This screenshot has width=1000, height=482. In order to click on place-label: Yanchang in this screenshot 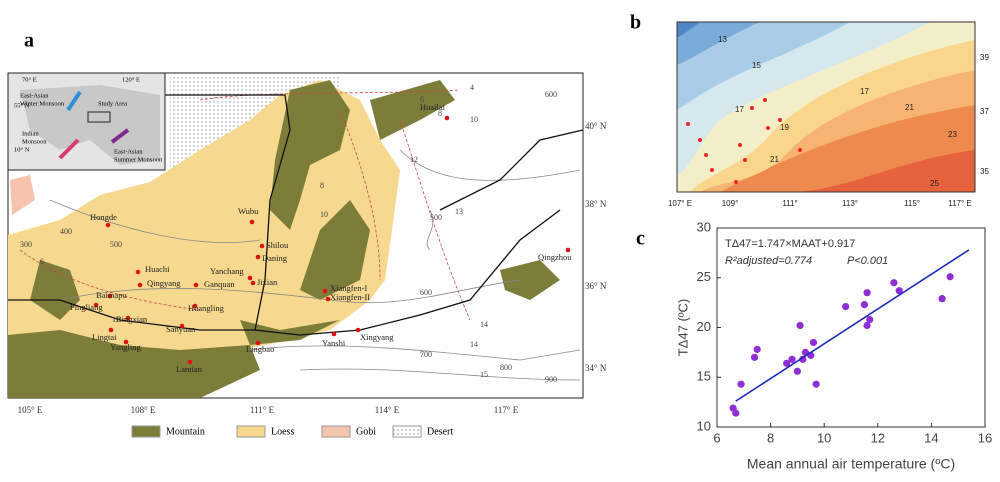, I will do `click(227, 271)`.